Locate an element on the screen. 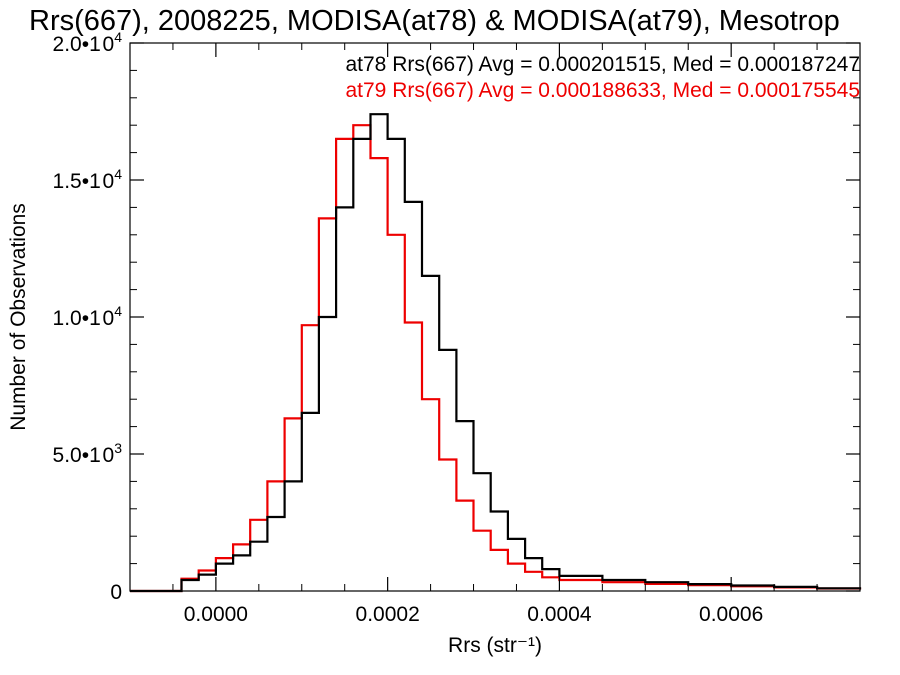 The image size is (900, 675). y-tick-label: 5.0•1 03 is located at coordinates (88, 453).